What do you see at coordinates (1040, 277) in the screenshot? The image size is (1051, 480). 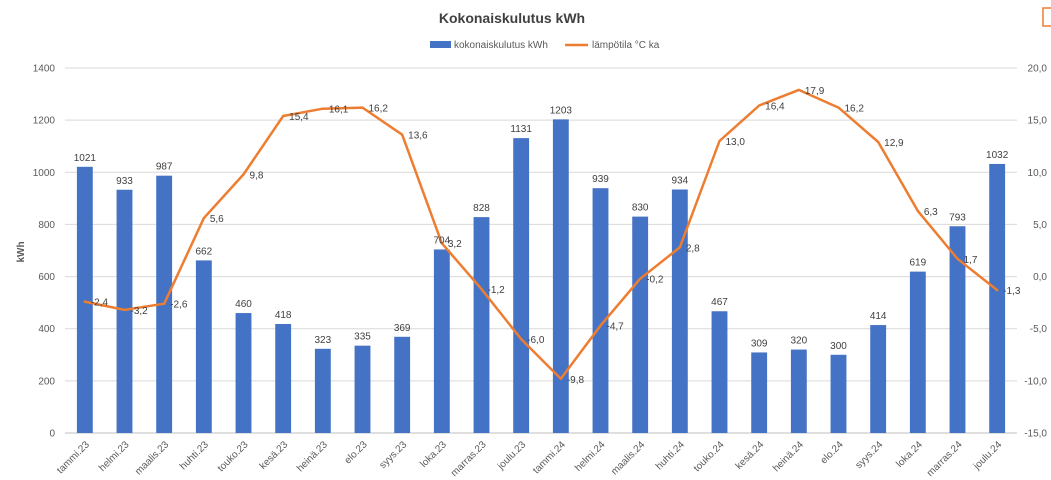 I see `y2-tick-label: 0,0` at bounding box center [1040, 277].